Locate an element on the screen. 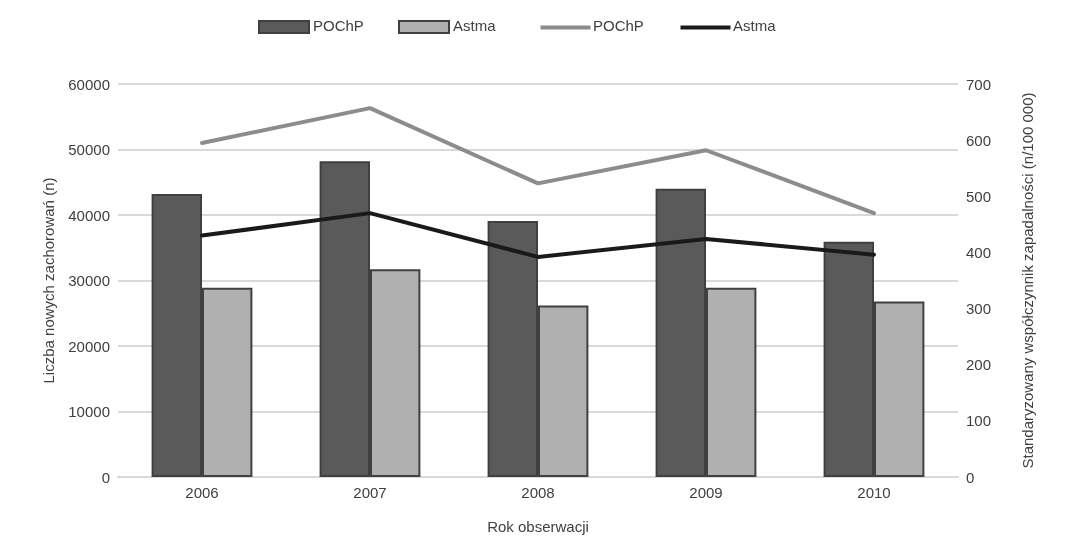  y2-tick-label: 200 is located at coordinates (979, 365).